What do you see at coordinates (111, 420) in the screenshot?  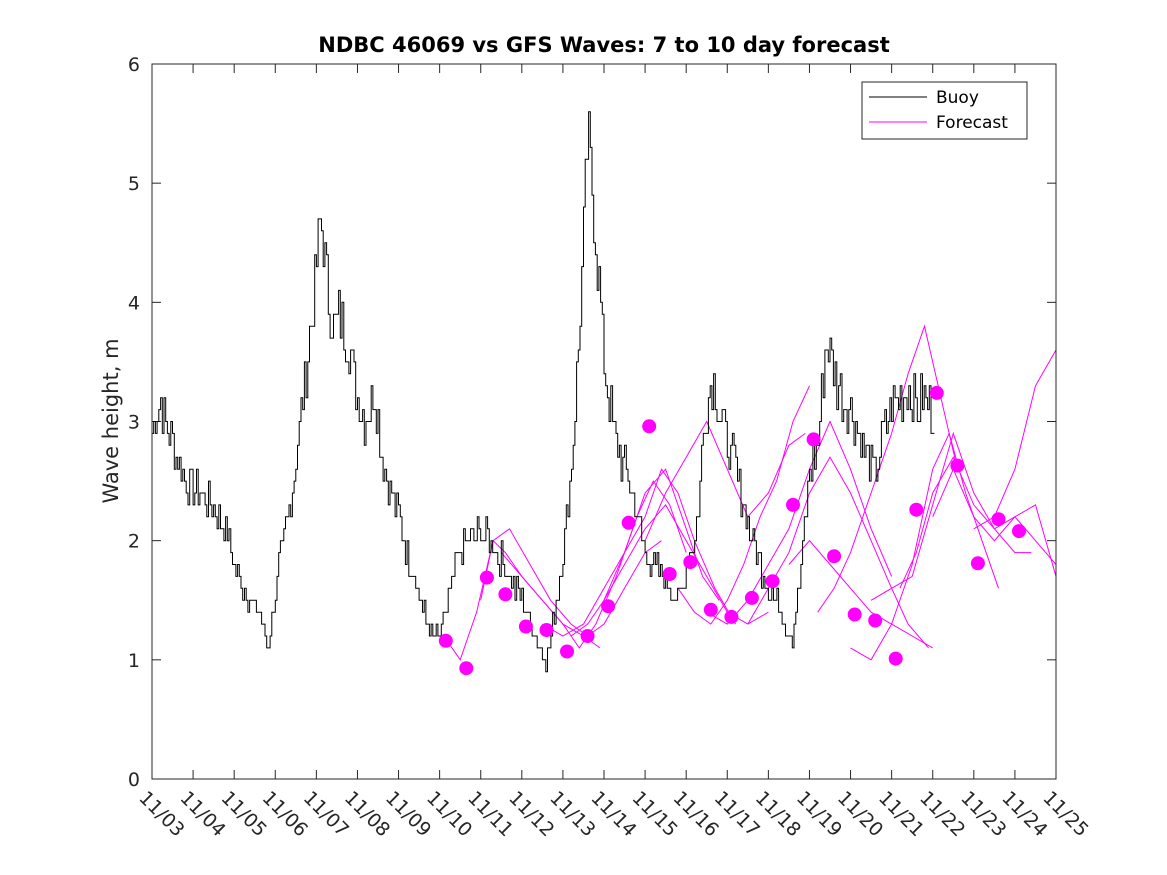 I see `y-axis-label: Wave height, m` at bounding box center [111, 420].